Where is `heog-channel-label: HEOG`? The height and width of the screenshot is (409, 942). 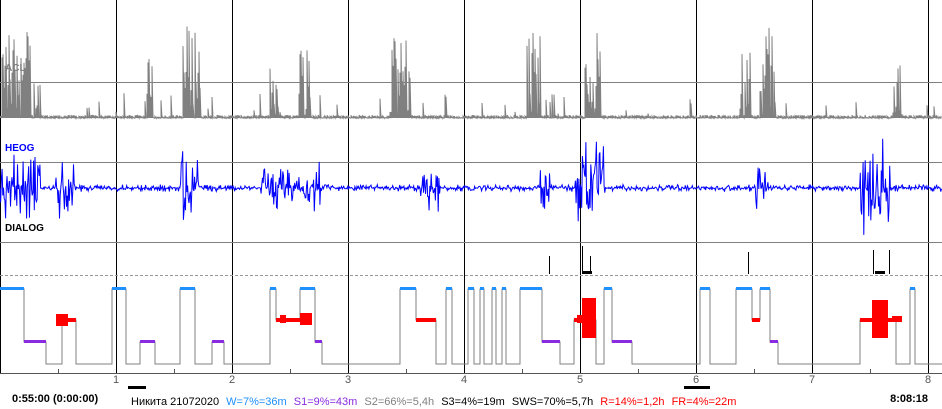
heog-channel-label: HEOG is located at coordinates (20, 148).